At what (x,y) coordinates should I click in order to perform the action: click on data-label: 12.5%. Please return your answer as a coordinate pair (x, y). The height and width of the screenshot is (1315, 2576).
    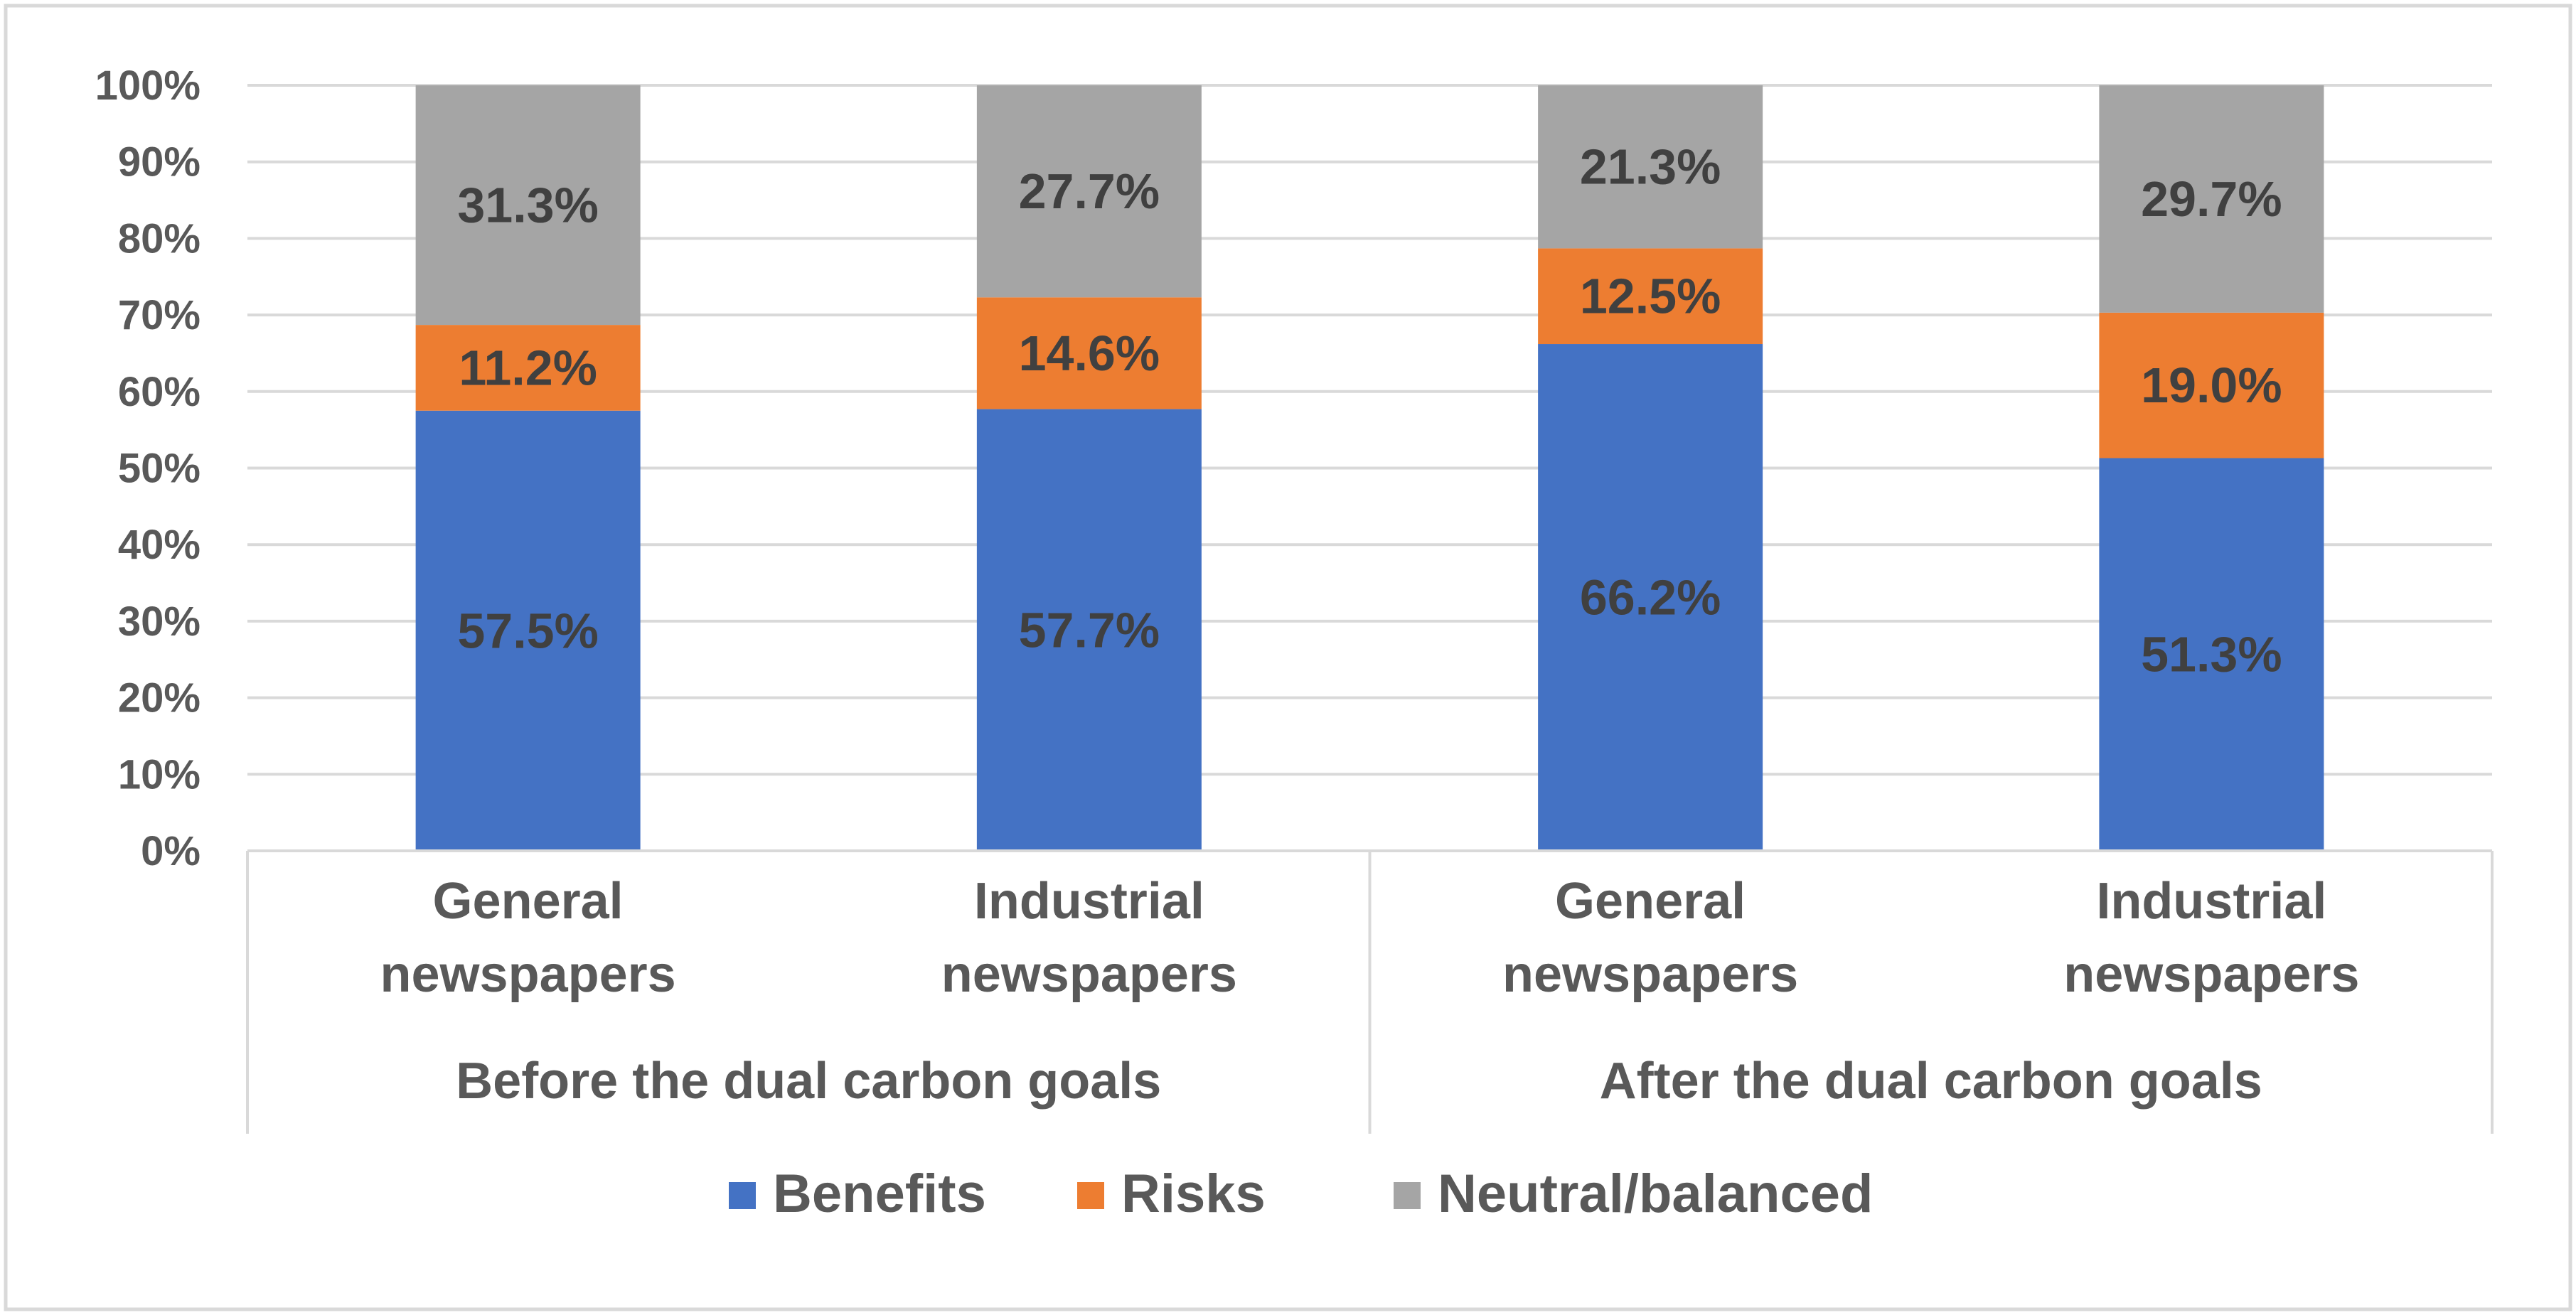
    Looking at the image, I should click on (1650, 296).